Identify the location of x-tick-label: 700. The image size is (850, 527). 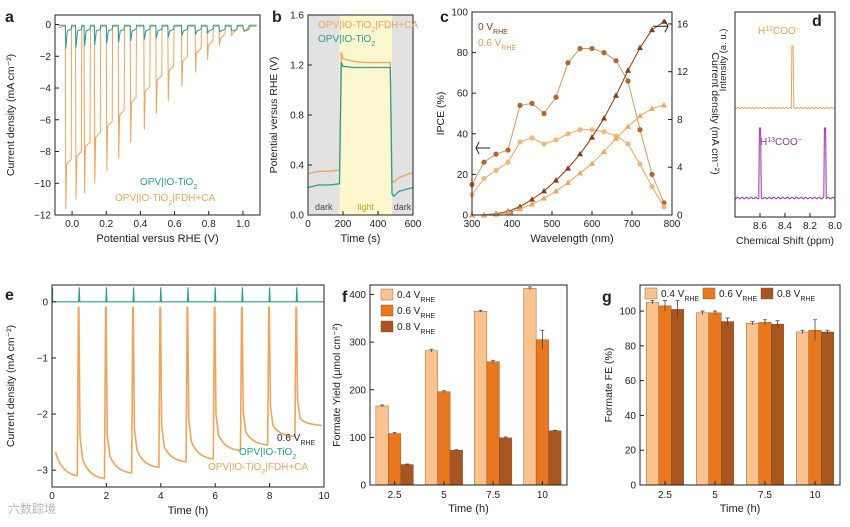
(632, 224).